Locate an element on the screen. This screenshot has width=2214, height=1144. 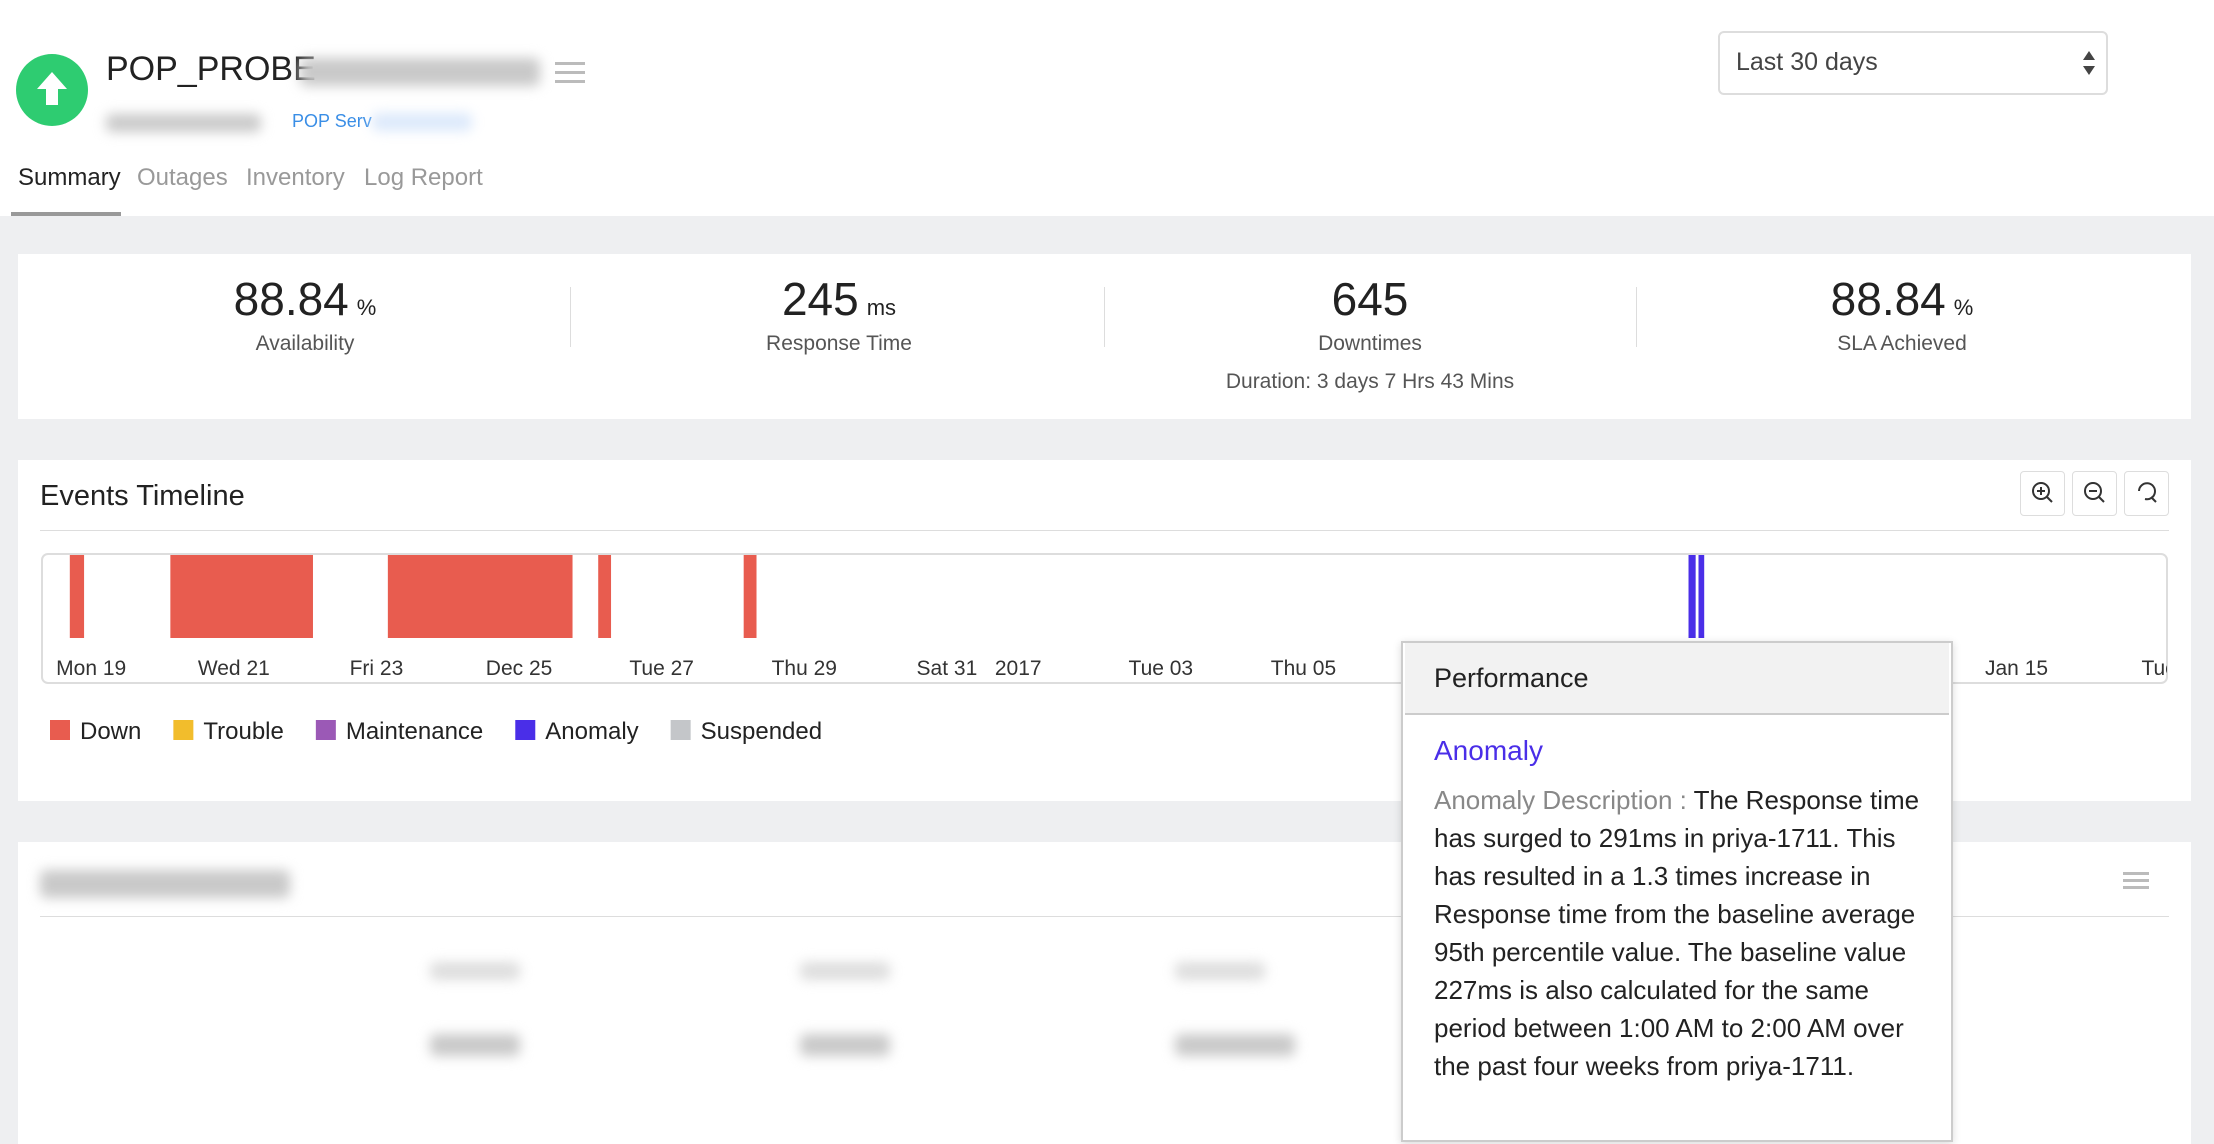
tab: Log Report is located at coordinates (423, 177).